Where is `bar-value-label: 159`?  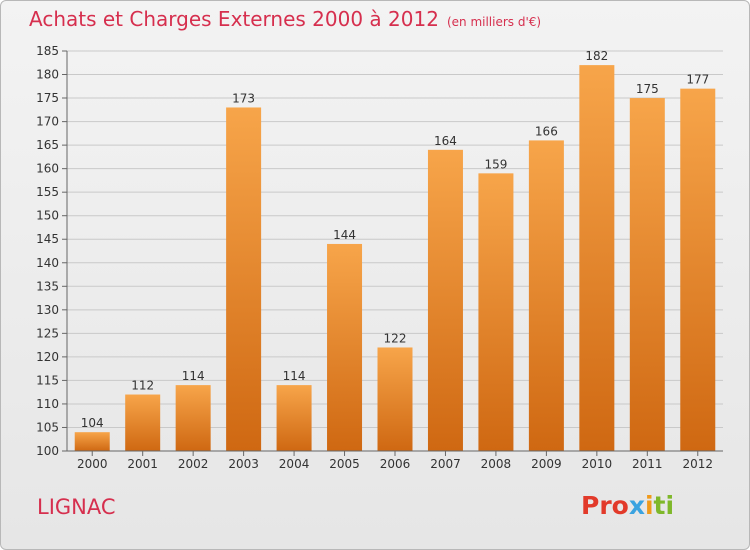
bar-value-label: 159 is located at coordinates (495, 164).